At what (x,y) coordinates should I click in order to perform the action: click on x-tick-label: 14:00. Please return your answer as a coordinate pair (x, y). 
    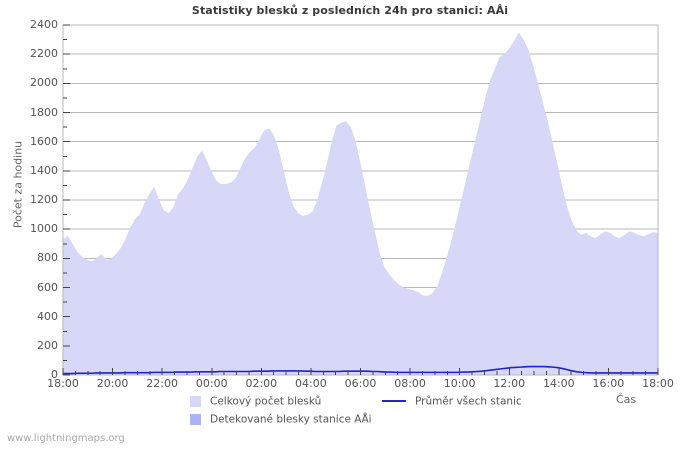
    Looking at the image, I should click on (558, 383).